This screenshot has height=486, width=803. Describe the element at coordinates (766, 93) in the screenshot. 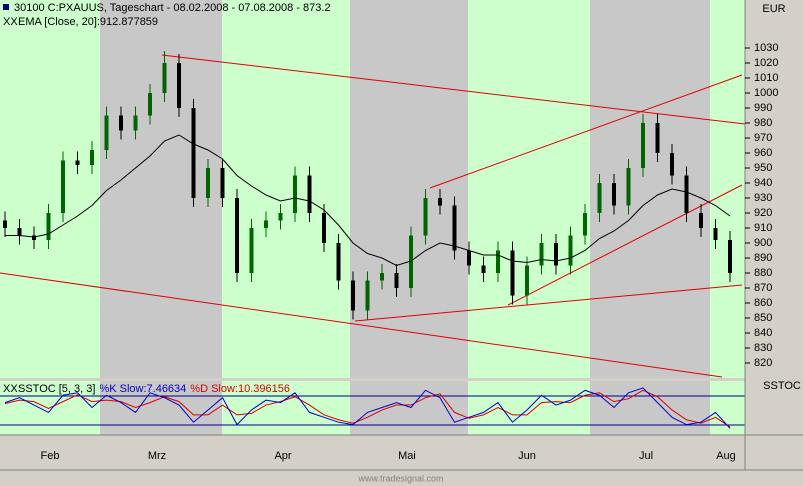

I see `y-tick-label: 1000` at that location.